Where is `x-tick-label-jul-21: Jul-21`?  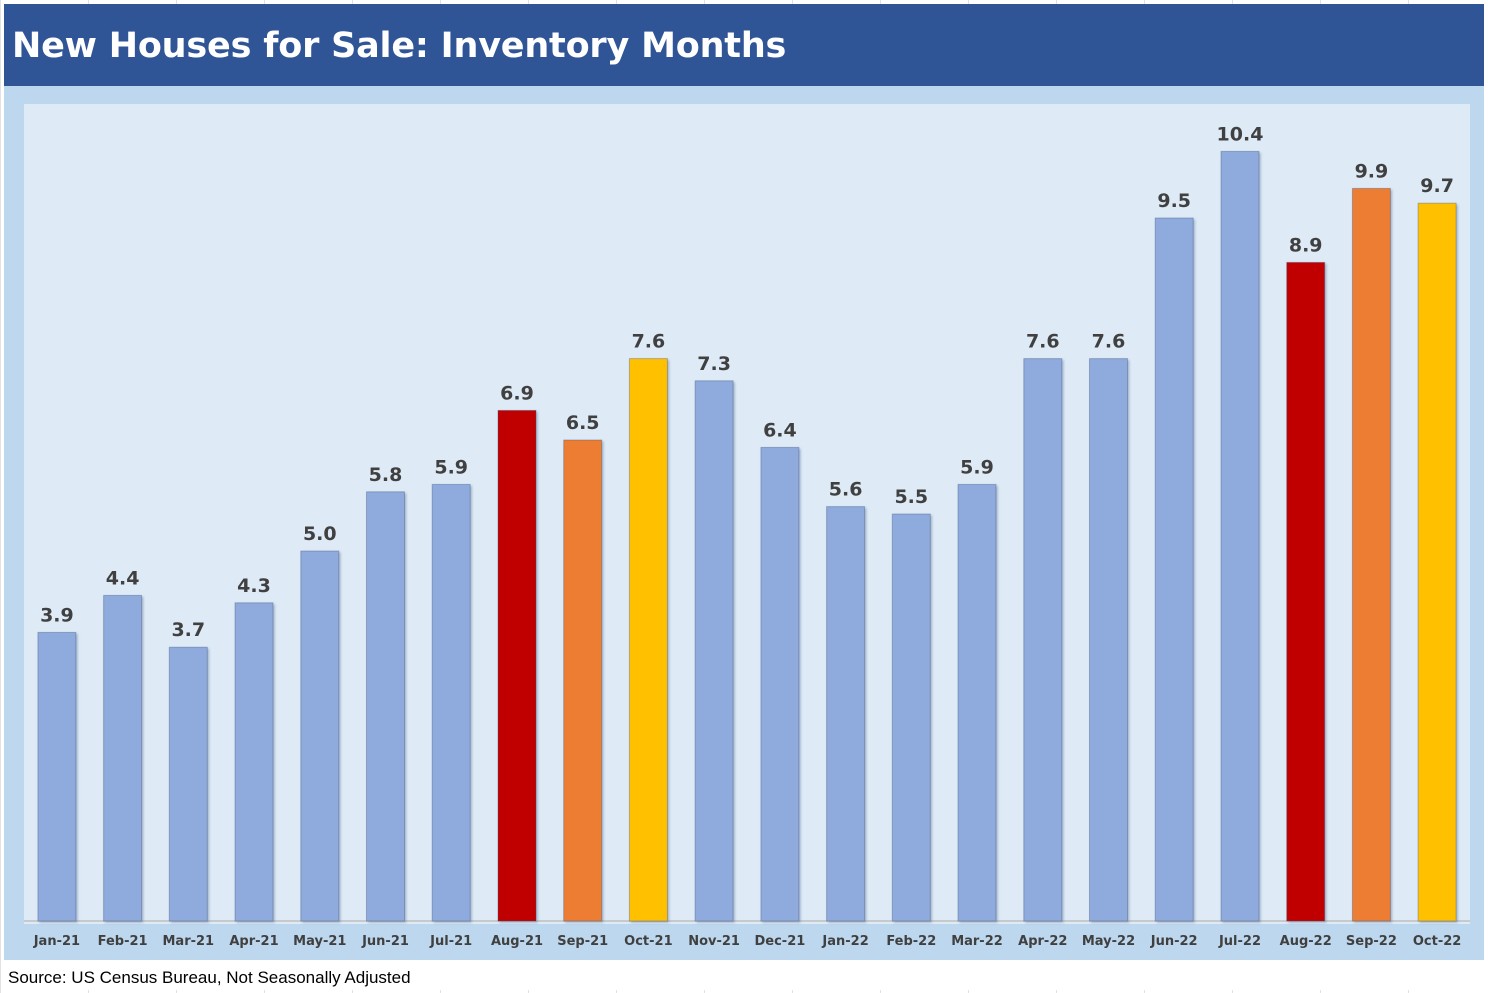 x-tick-label-jul-21: Jul-21 is located at coordinates (450, 941).